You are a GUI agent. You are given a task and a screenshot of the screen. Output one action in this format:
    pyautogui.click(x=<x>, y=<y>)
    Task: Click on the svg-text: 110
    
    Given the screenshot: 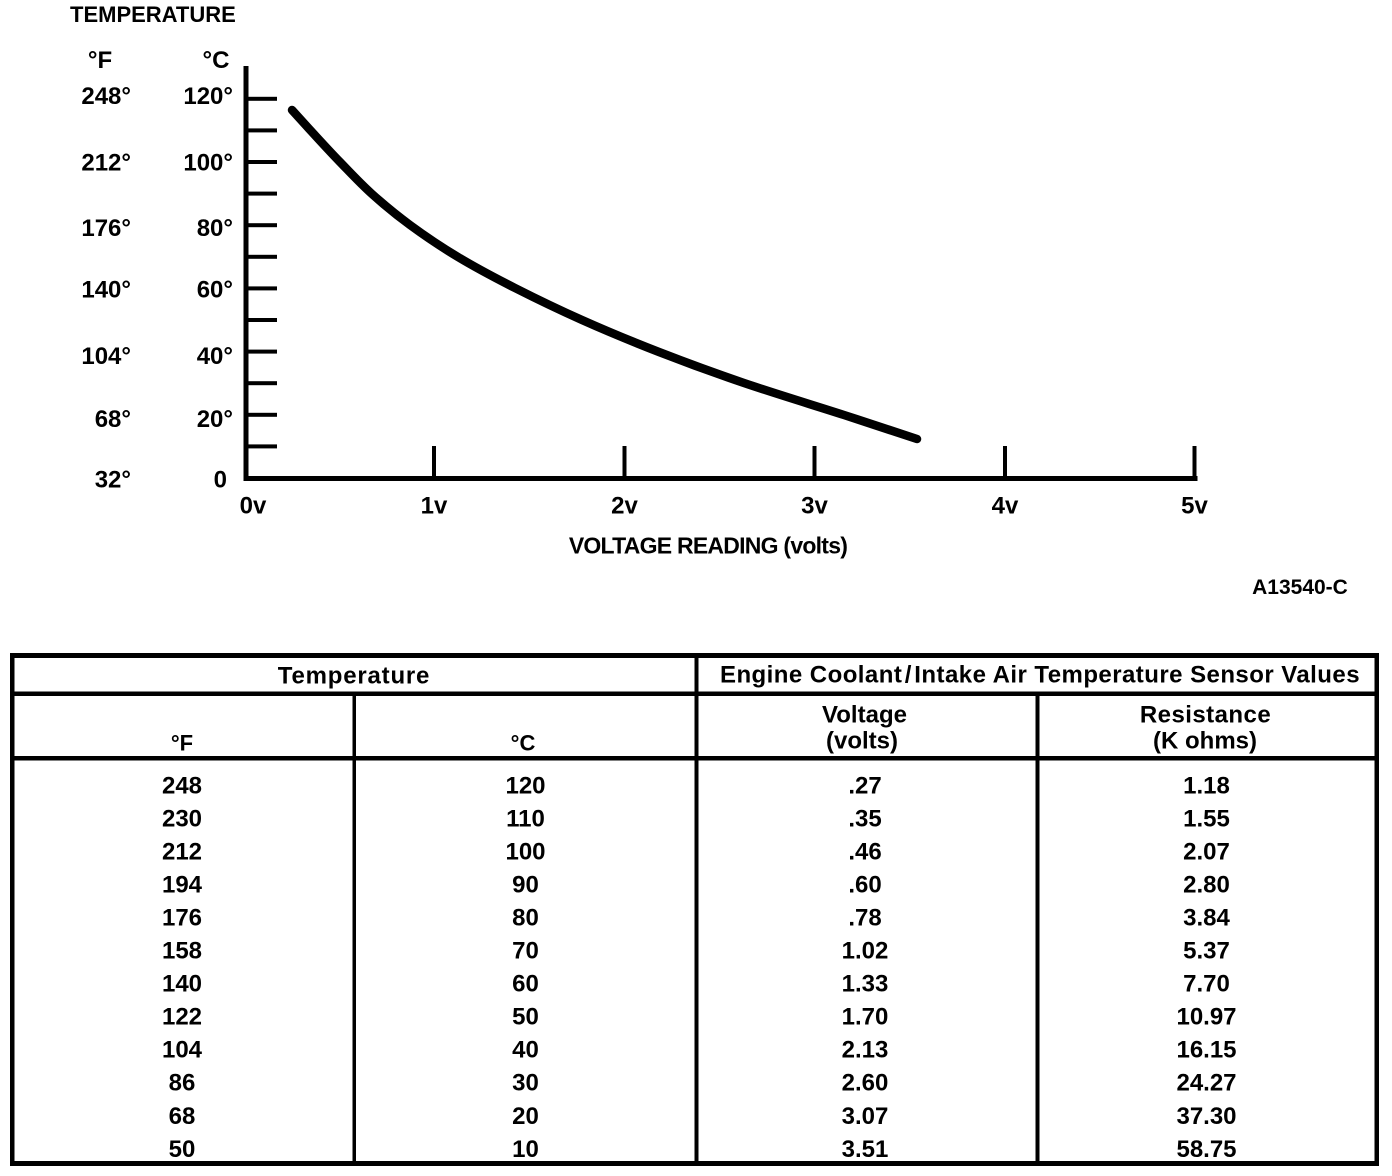 What is the action you would take?
    pyautogui.click(x=525, y=818)
    